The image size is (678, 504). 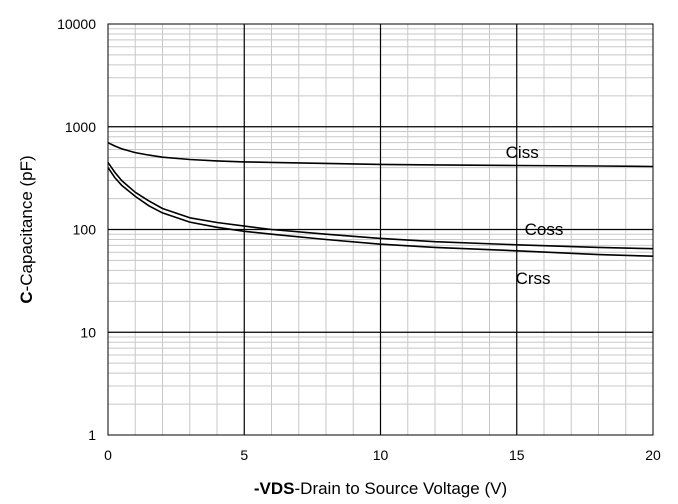 I want to click on series-line-ciss, so click(x=380, y=154).